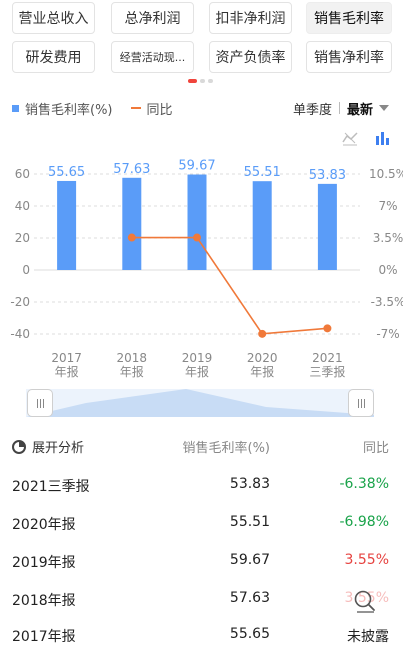 Image resolution: width=403 pixels, height=653 pixels. I want to click on data-label: 57.63, so click(131, 169).